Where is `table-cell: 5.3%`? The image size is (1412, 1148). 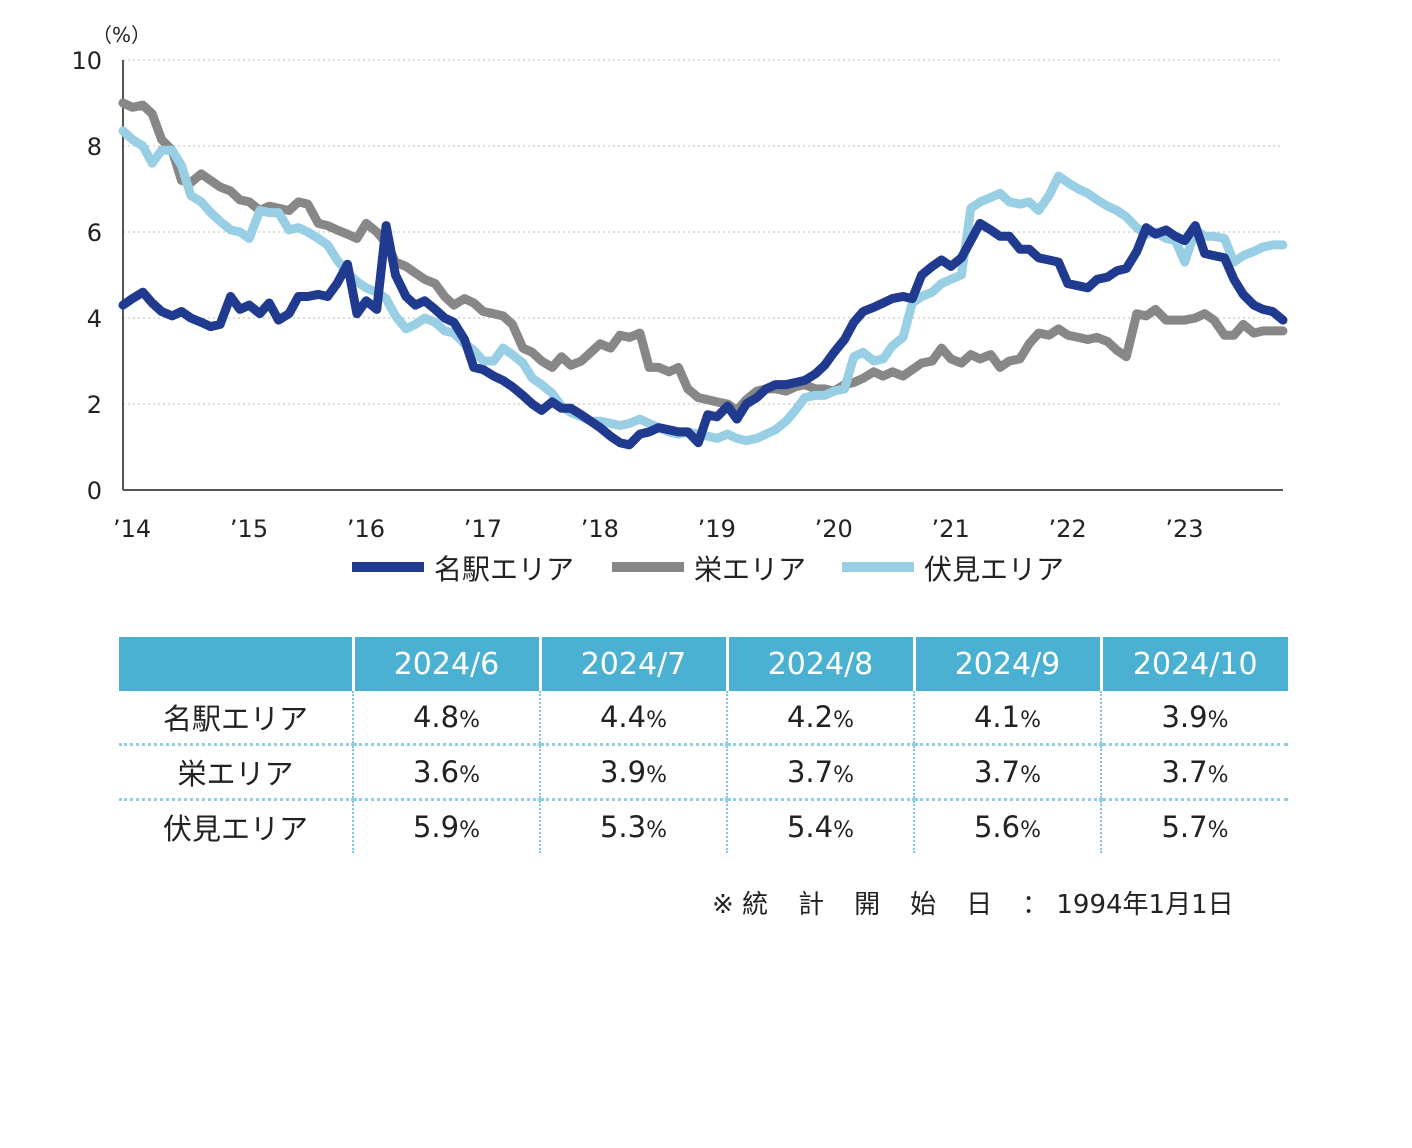
table-cell: 5.3% is located at coordinates (633, 825).